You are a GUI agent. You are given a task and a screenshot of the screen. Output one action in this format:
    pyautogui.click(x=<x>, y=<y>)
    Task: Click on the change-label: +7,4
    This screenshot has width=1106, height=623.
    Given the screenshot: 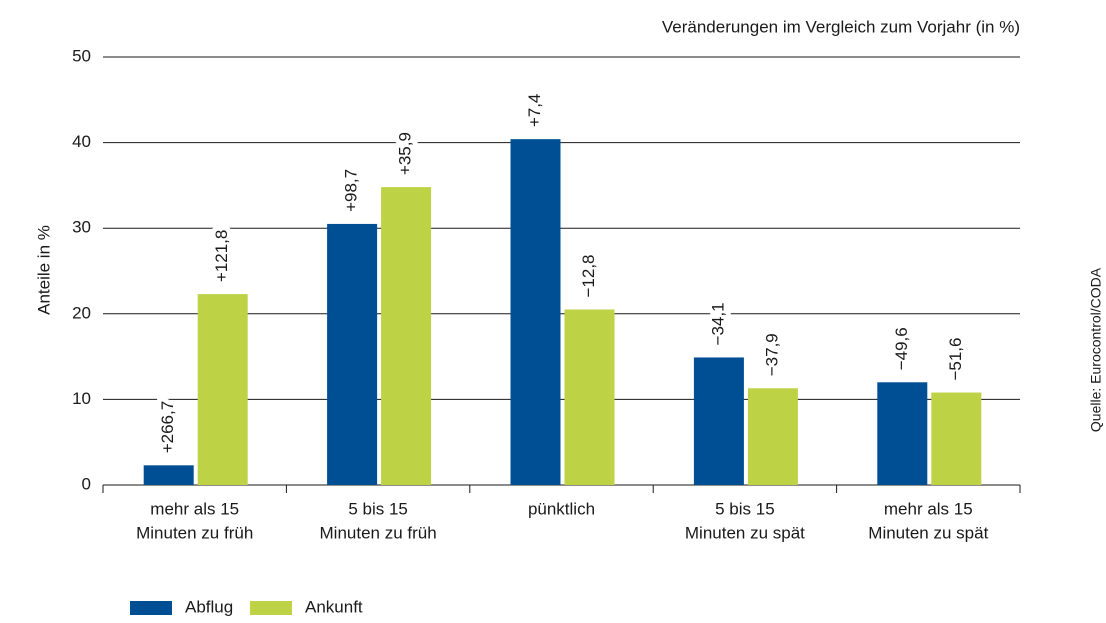 What is the action you would take?
    pyautogui.click(x=534, y=111)
    